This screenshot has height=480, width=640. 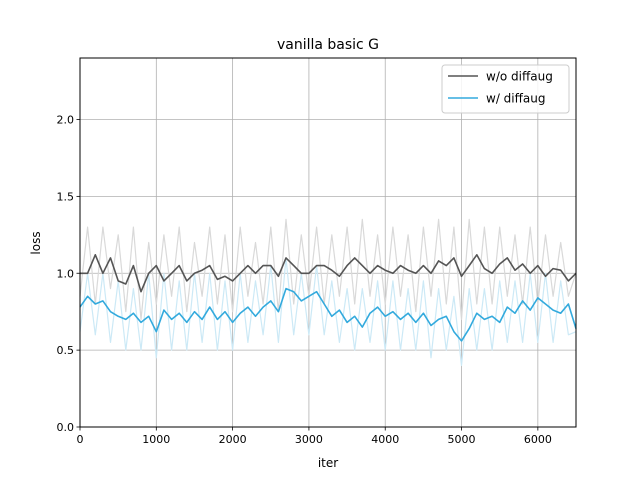 I want to click on x-tick-label: 3000, so click(x=309, y=439).